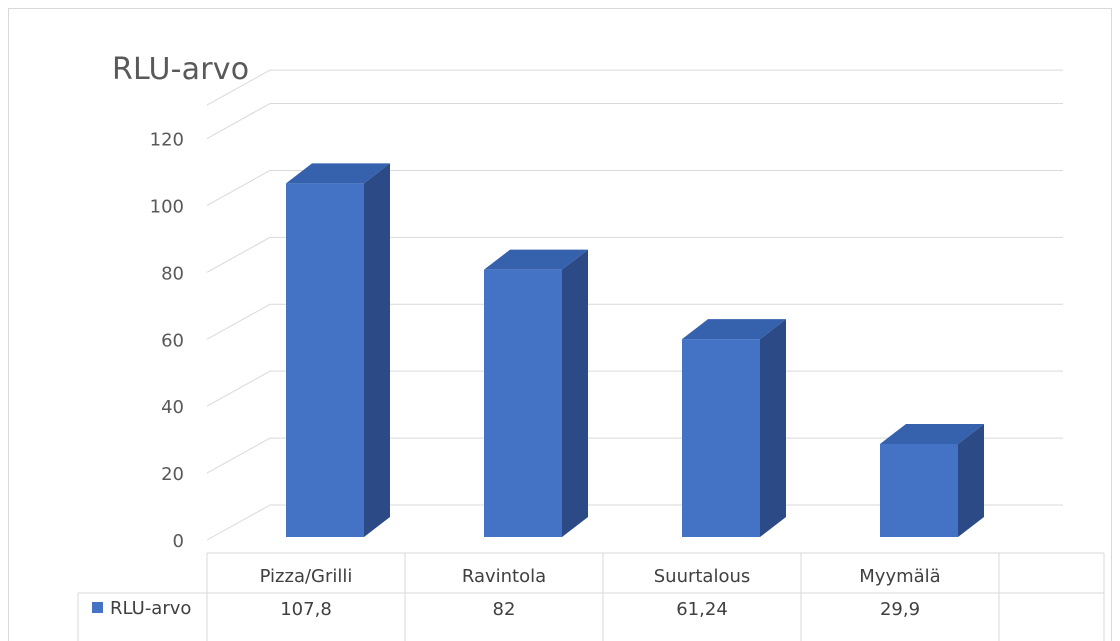 The height and width of the screenshot is (641, 1120). I want to click on y-tick-label: 20, so click(172, 474).